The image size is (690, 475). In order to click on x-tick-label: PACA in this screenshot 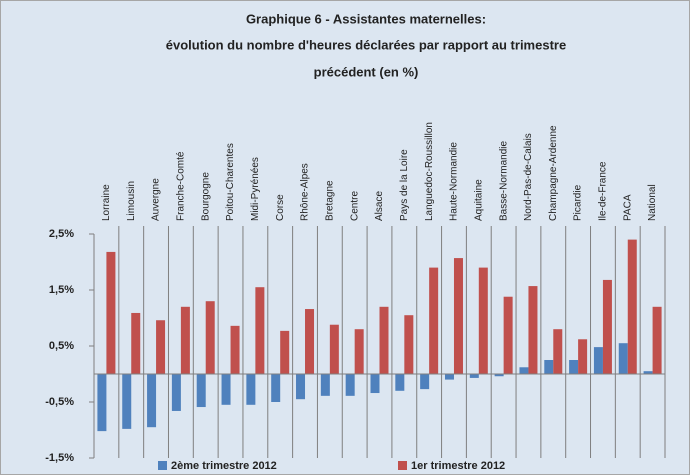, I will do `click(627, 207)`.